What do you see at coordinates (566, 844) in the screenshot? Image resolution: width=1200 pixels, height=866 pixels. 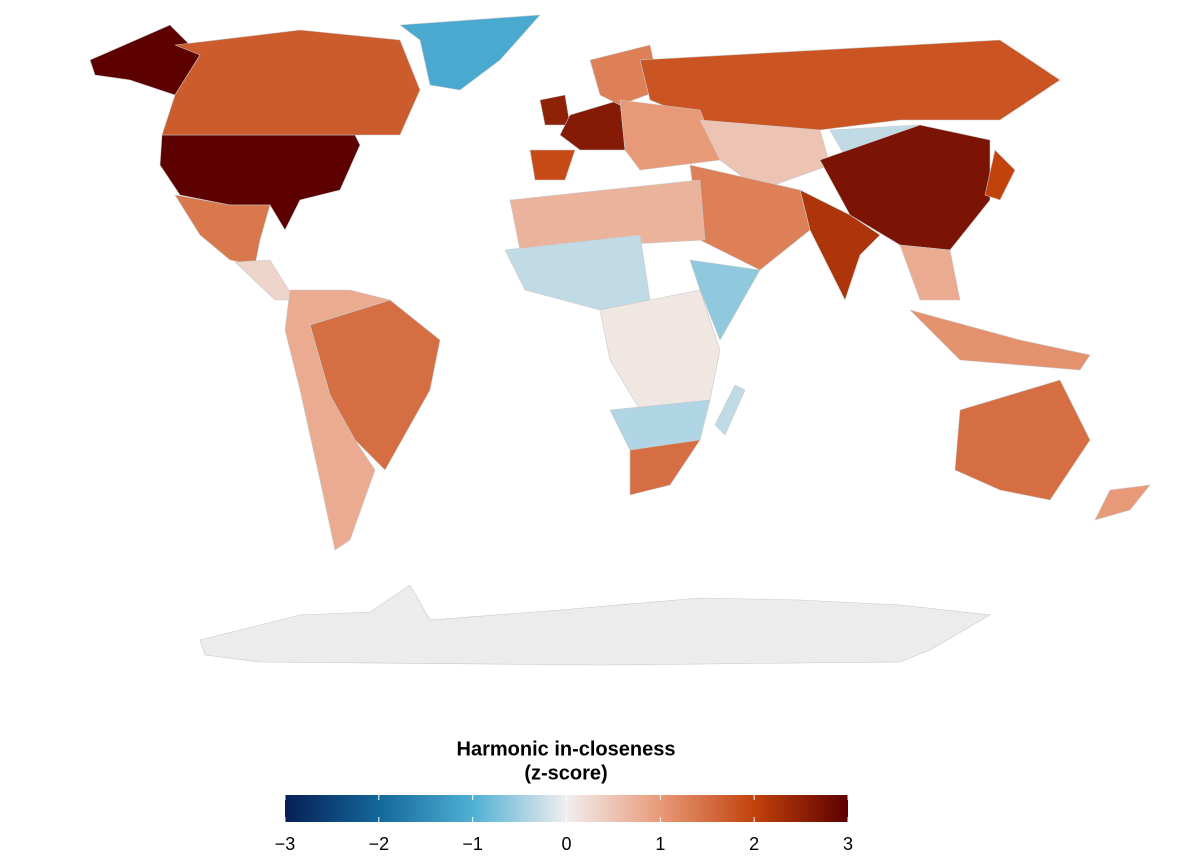 I see `tick-label: 0` at bounding box center [566, 844].